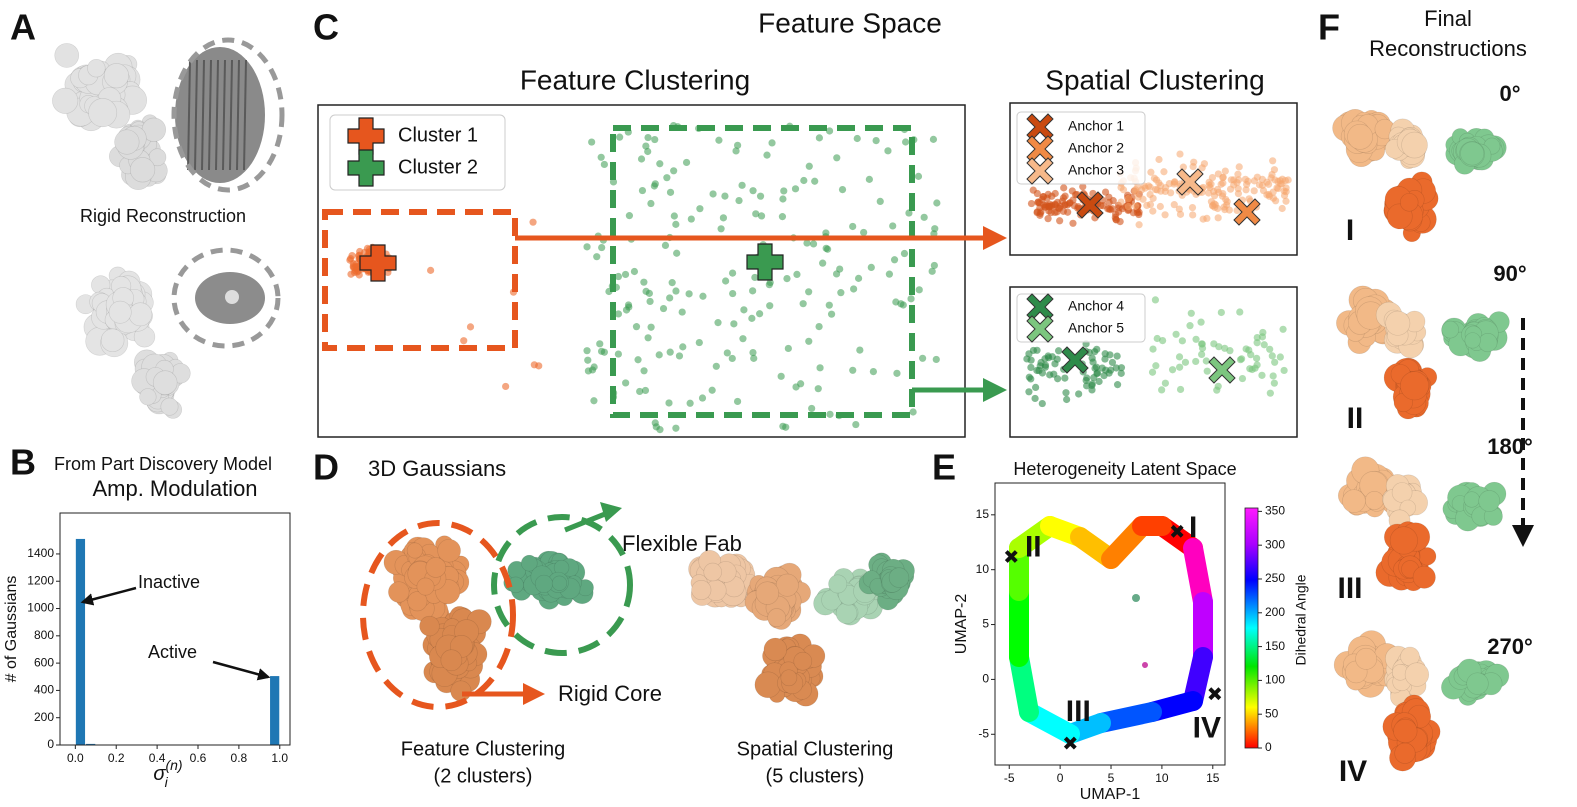  What do you see at coordinates (40, 580) in the screenshot?
I see `y-tick-label: 1200` at bounding box center [40, 580].